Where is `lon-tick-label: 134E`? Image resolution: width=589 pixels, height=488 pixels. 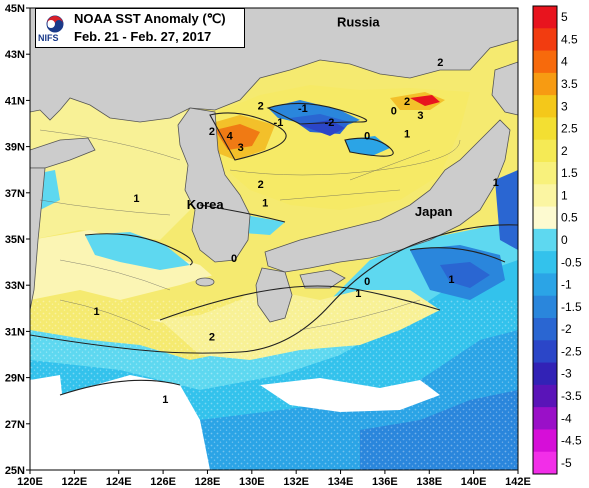
lon-tick-label: 134E is located at coordinates (341, 482).